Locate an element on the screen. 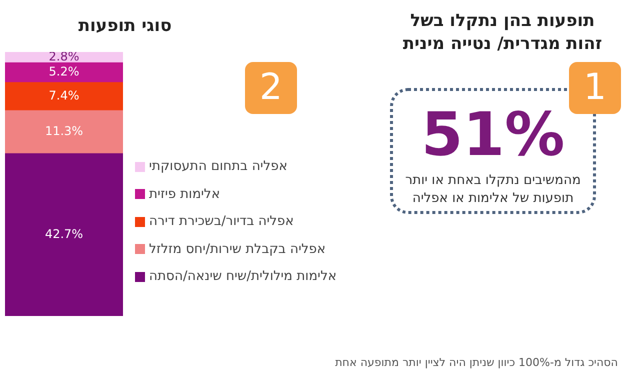 Image resolution: width=624 pixels, height=382 pixels. legend-label: אפליה בדיור/בשכירת דירה is located at coordinates (221, 222).